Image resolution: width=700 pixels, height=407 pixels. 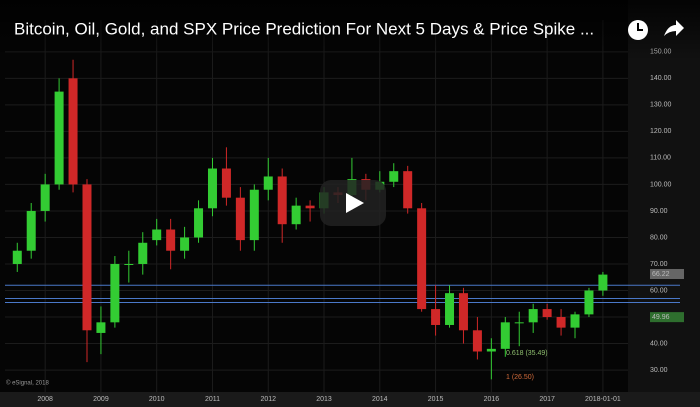 I want to click on price-axis, so click(x=664, y=196).